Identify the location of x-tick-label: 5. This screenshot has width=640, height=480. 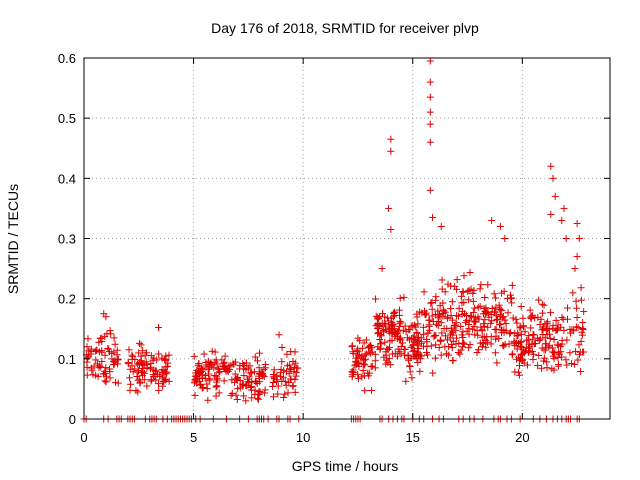
(193, 437).